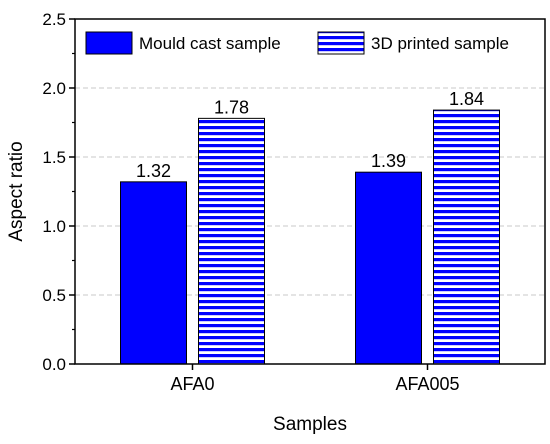 The width and height of the screenshot is (550, 444). I want to click on bar-afa0-3d-printed, so click(231, 241).